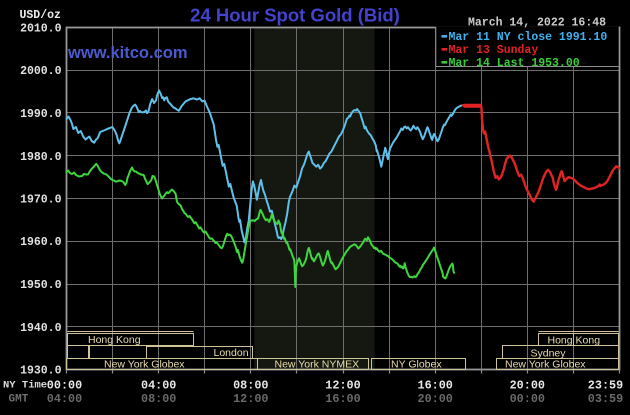  Describe the element at coordinates (25, 386) in the screenshot. I see `svg-text: NY Time` at that location.